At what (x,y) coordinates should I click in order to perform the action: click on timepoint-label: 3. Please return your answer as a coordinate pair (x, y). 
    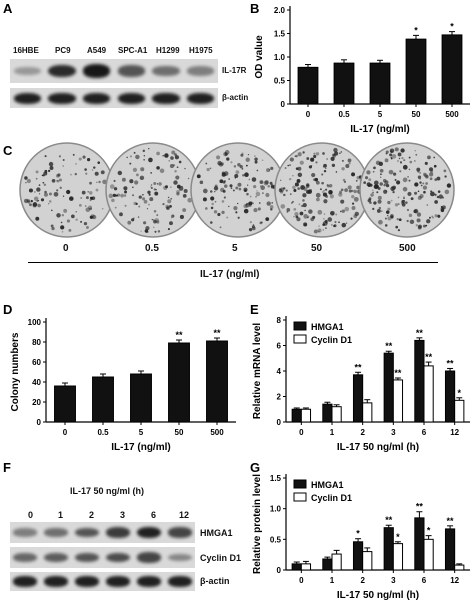
    Looking at the image, I should click on (123, 515).